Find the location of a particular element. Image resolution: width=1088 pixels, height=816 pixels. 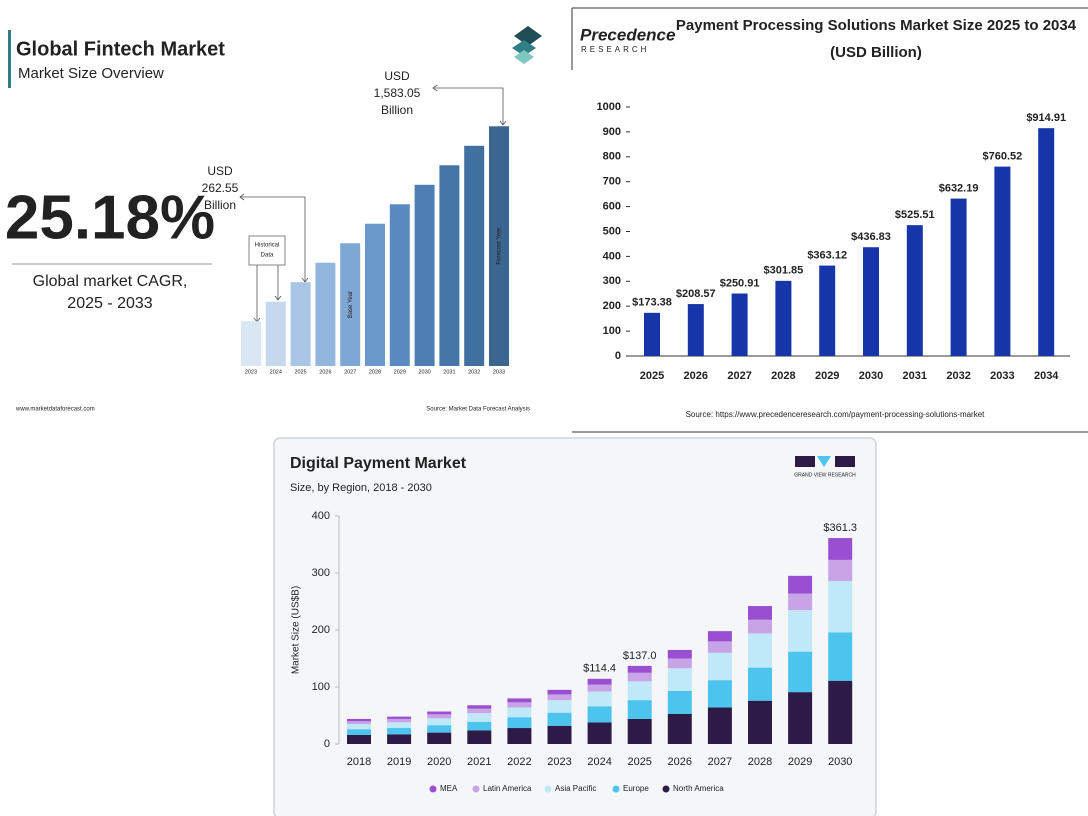

value-label: $250.91 is located at coordinates (740, 283).